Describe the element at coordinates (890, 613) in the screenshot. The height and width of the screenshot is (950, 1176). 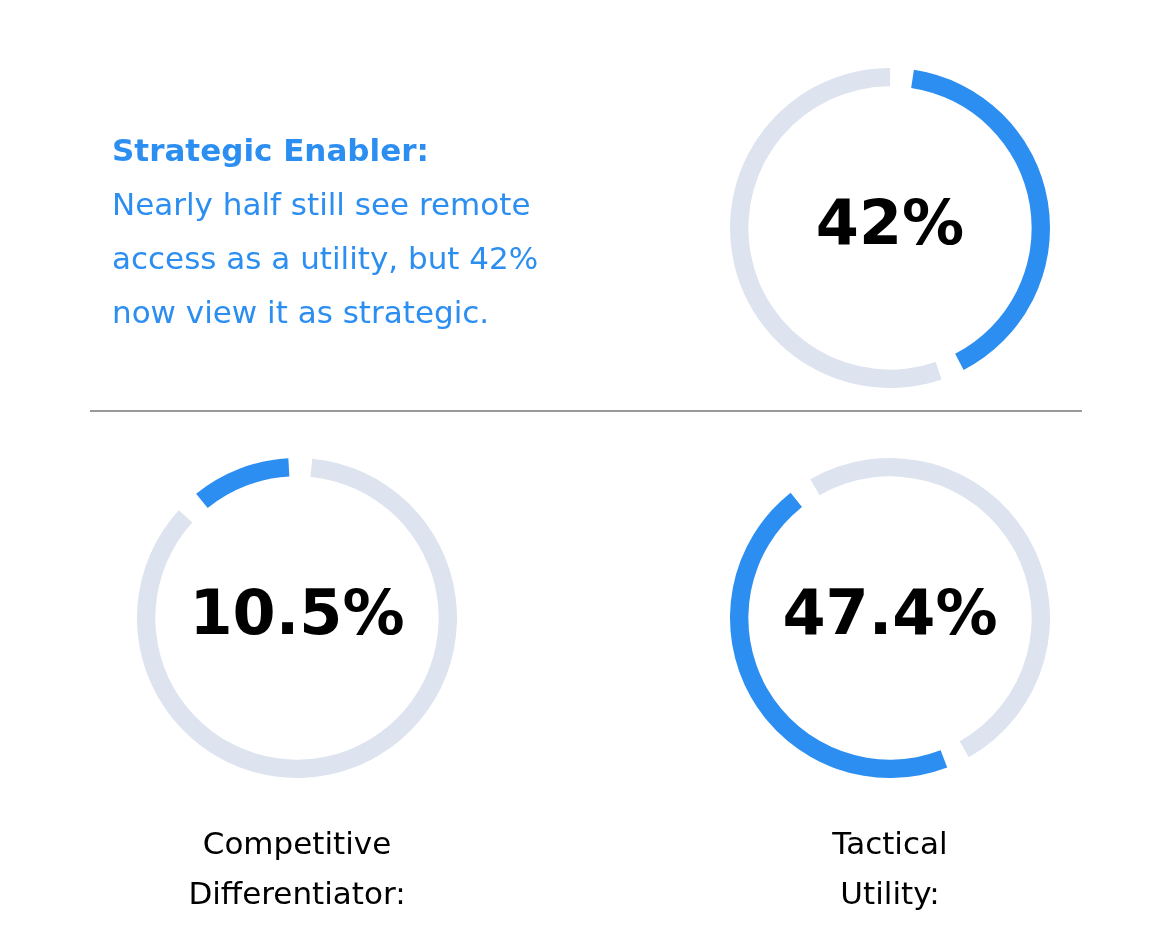
I see `data-label: 47.4%` at that location.